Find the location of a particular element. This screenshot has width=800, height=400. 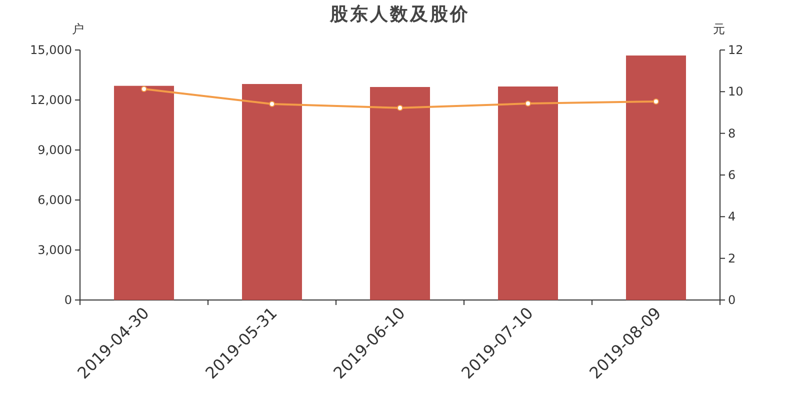

y2-tick-label: 12 is located at coordinates (736, 50).